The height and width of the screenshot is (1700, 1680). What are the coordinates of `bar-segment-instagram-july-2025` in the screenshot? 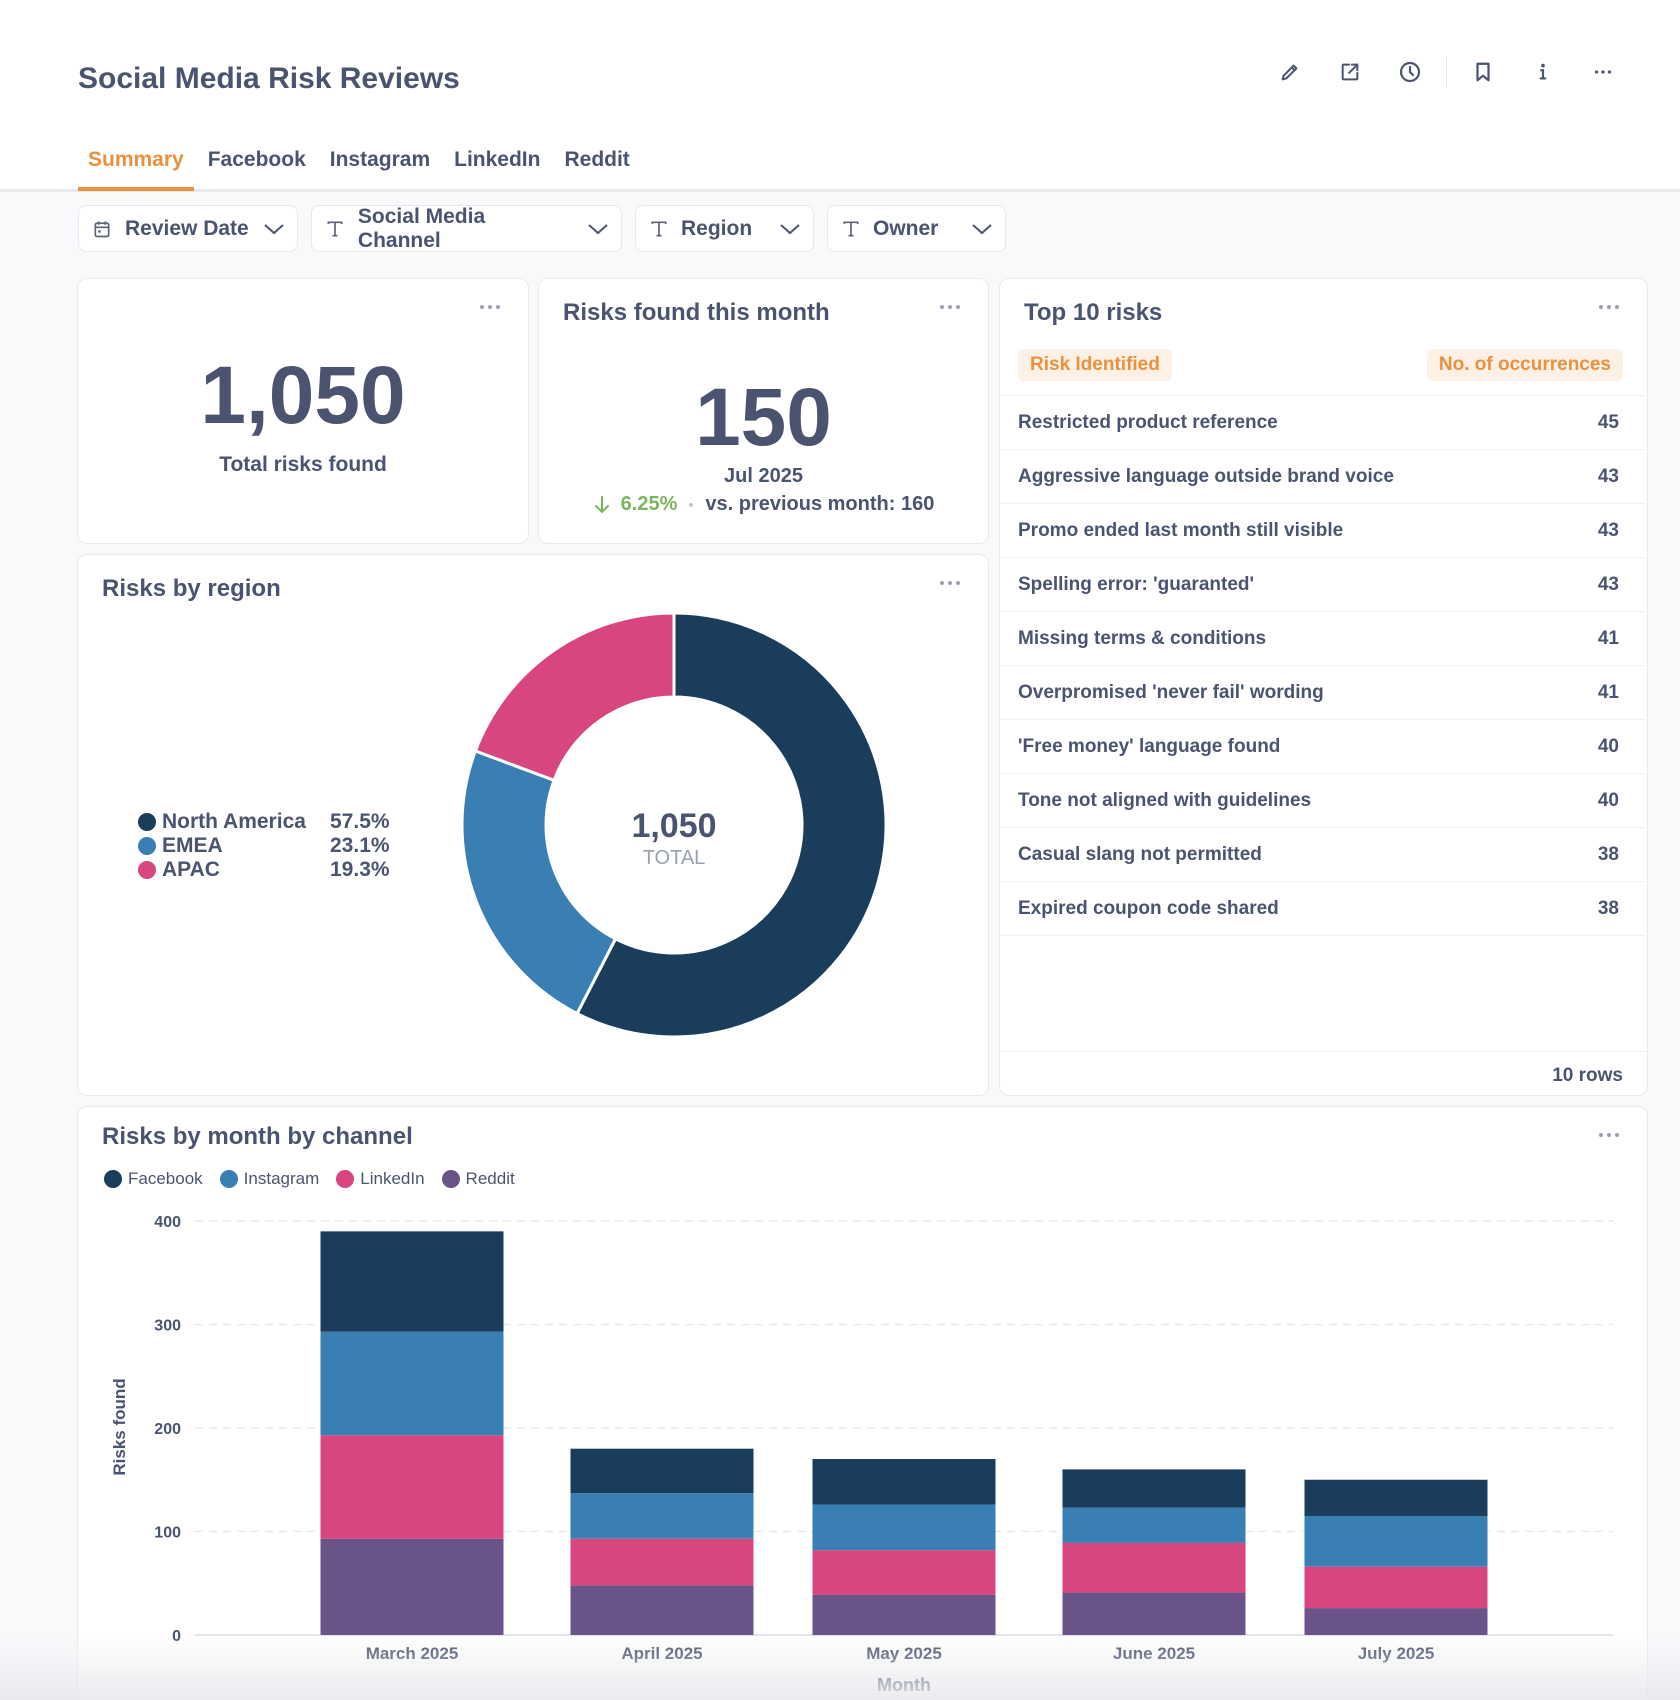 It's located at (1396, 1541).